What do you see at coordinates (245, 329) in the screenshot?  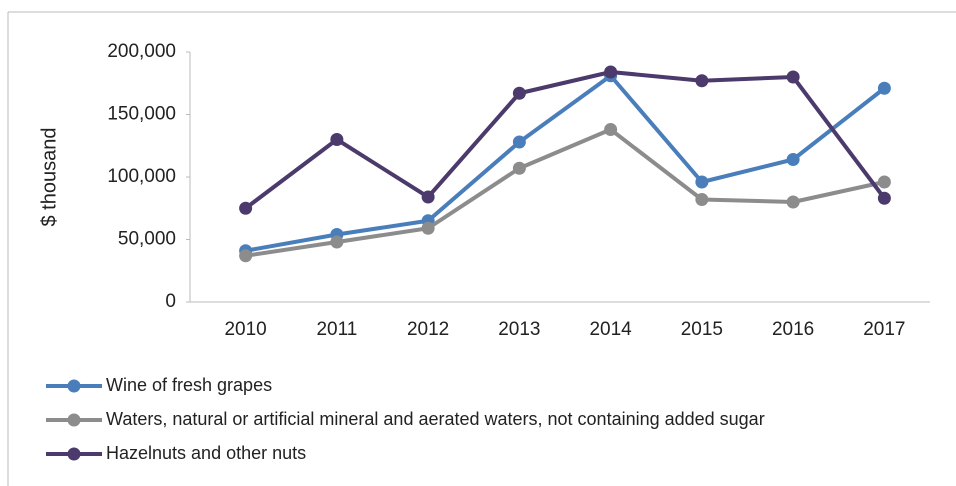 I see `x-tick-label: 2010` at bounding box center [245, 329].